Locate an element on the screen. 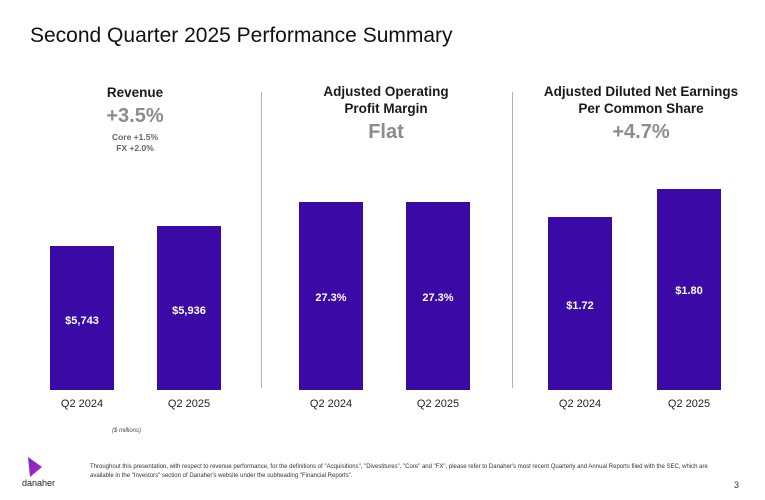  margin-data-label-q2-2025: 27.3% is located at coordinates (438, 298).